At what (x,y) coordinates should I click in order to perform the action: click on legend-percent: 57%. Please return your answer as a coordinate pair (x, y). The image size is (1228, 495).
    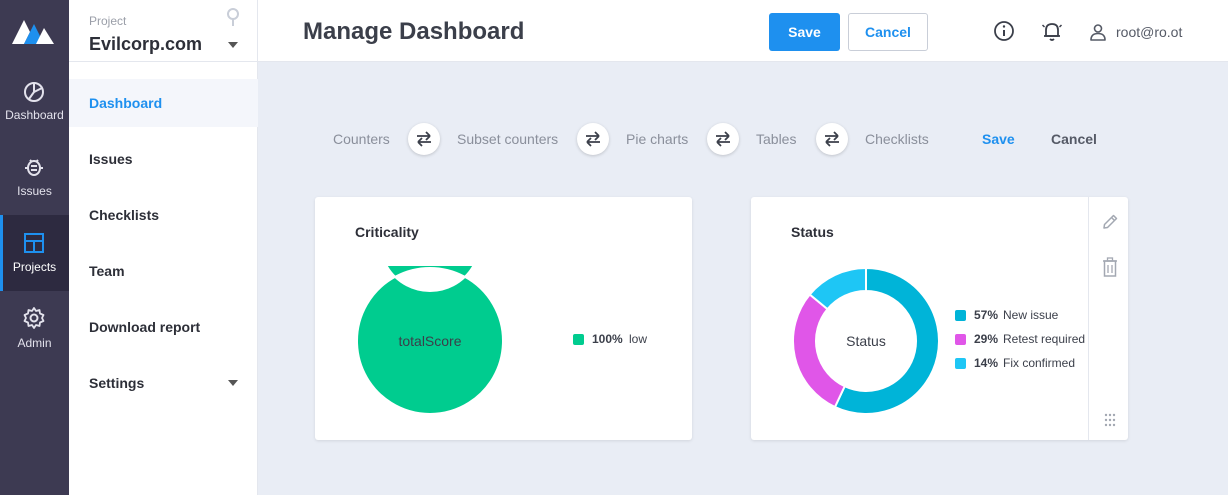
    Looking at the image, I should click on (986, 315).